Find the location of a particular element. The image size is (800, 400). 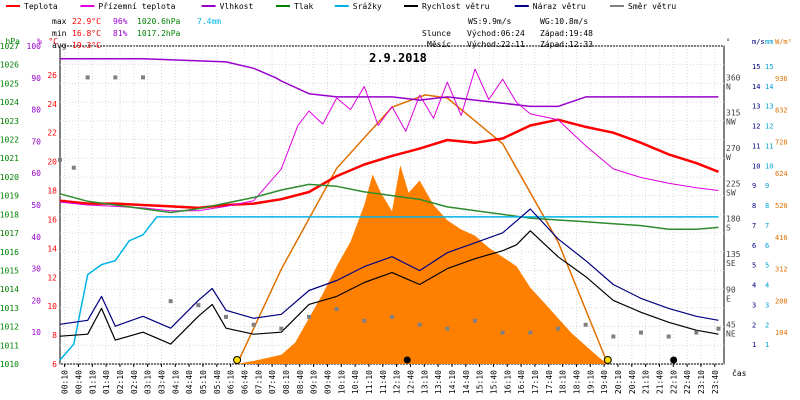

x-tick-label: 20:10 is located at coordinates (618, 382).